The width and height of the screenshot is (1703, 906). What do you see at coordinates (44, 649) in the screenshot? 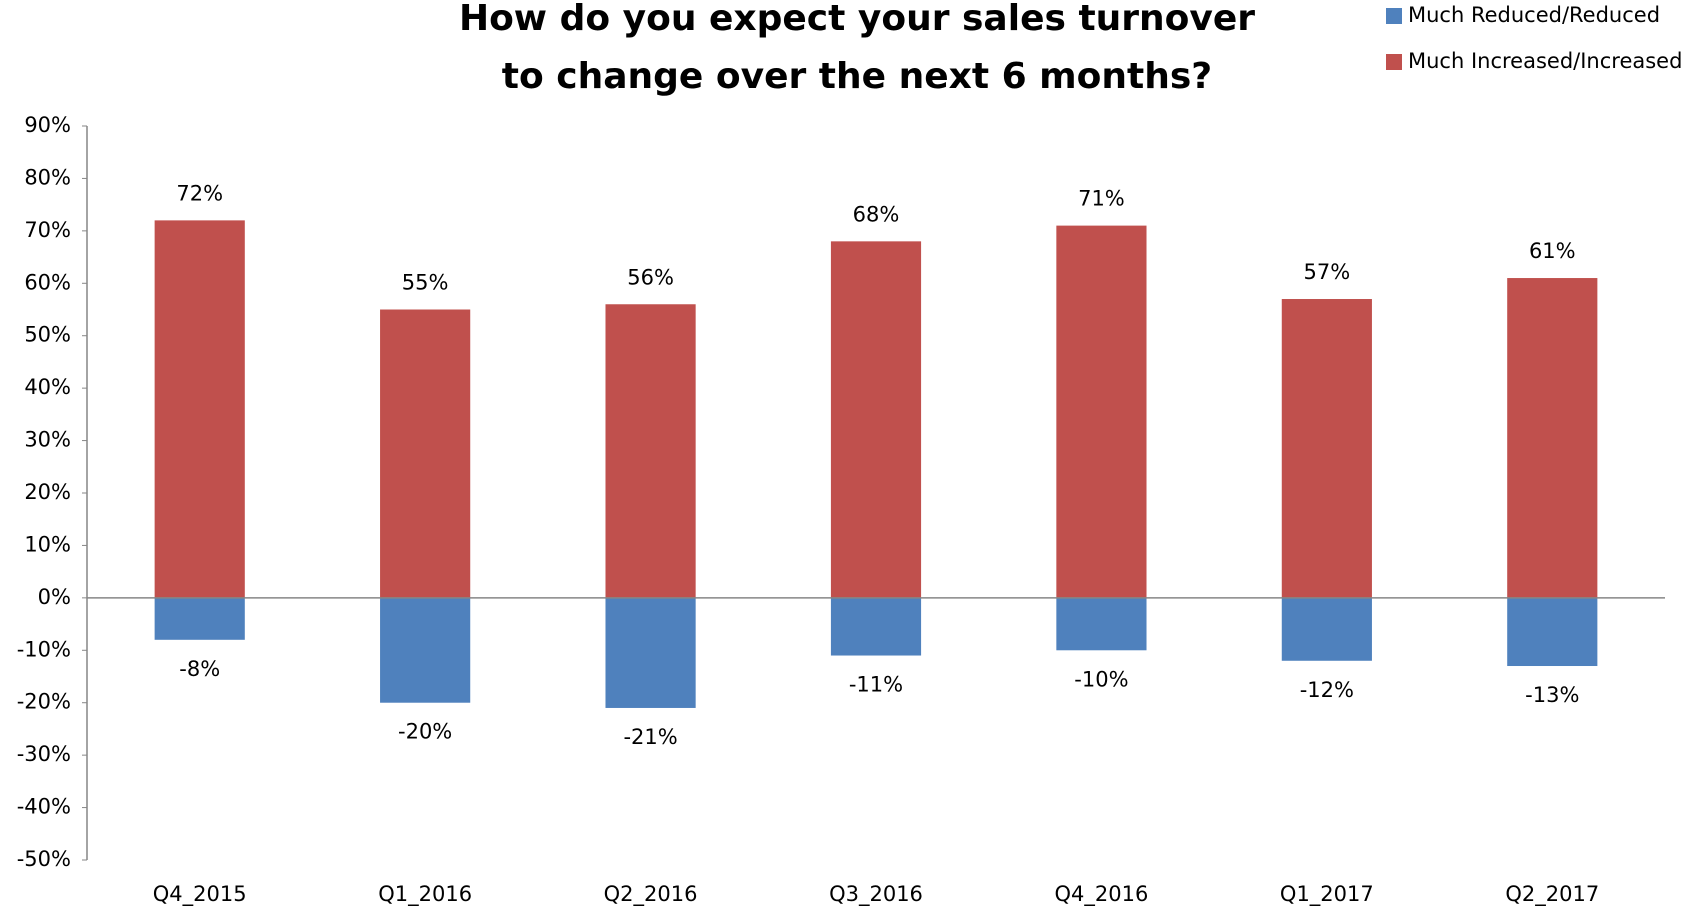
I see `y-tick-label: -10%` at bounding box center [44, 649].